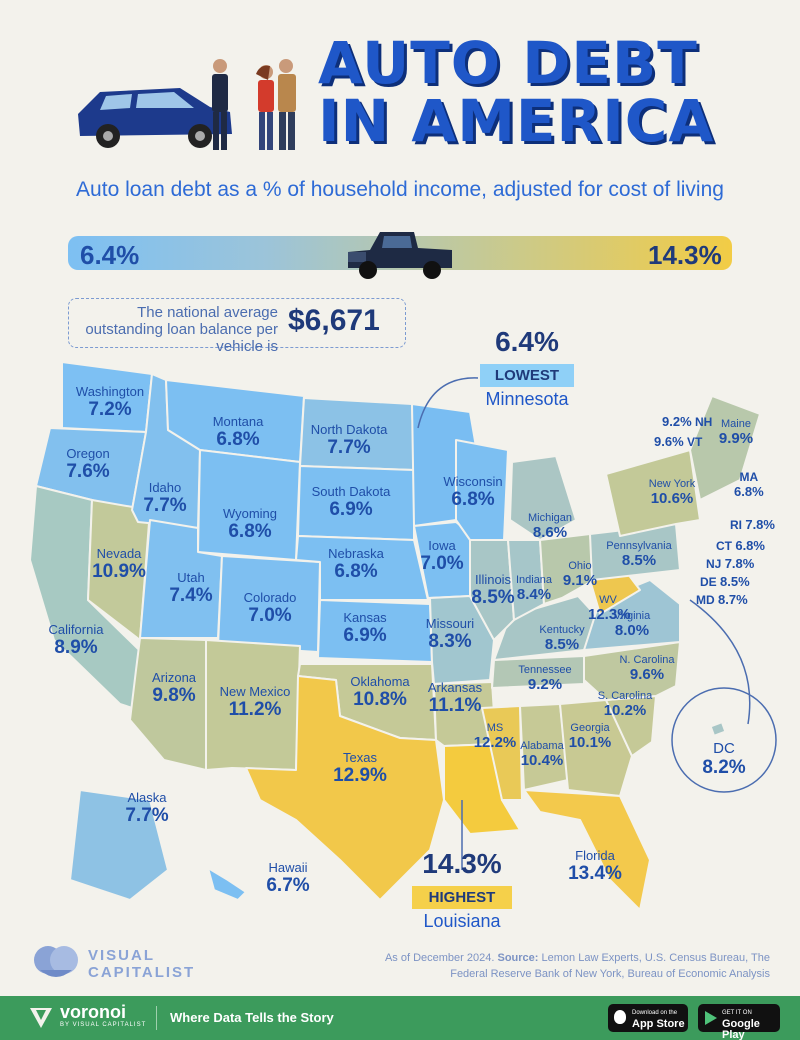 The image size is (800, 1040). I want to click on label-nv: Nevada 10.9%, so click(119, 564).